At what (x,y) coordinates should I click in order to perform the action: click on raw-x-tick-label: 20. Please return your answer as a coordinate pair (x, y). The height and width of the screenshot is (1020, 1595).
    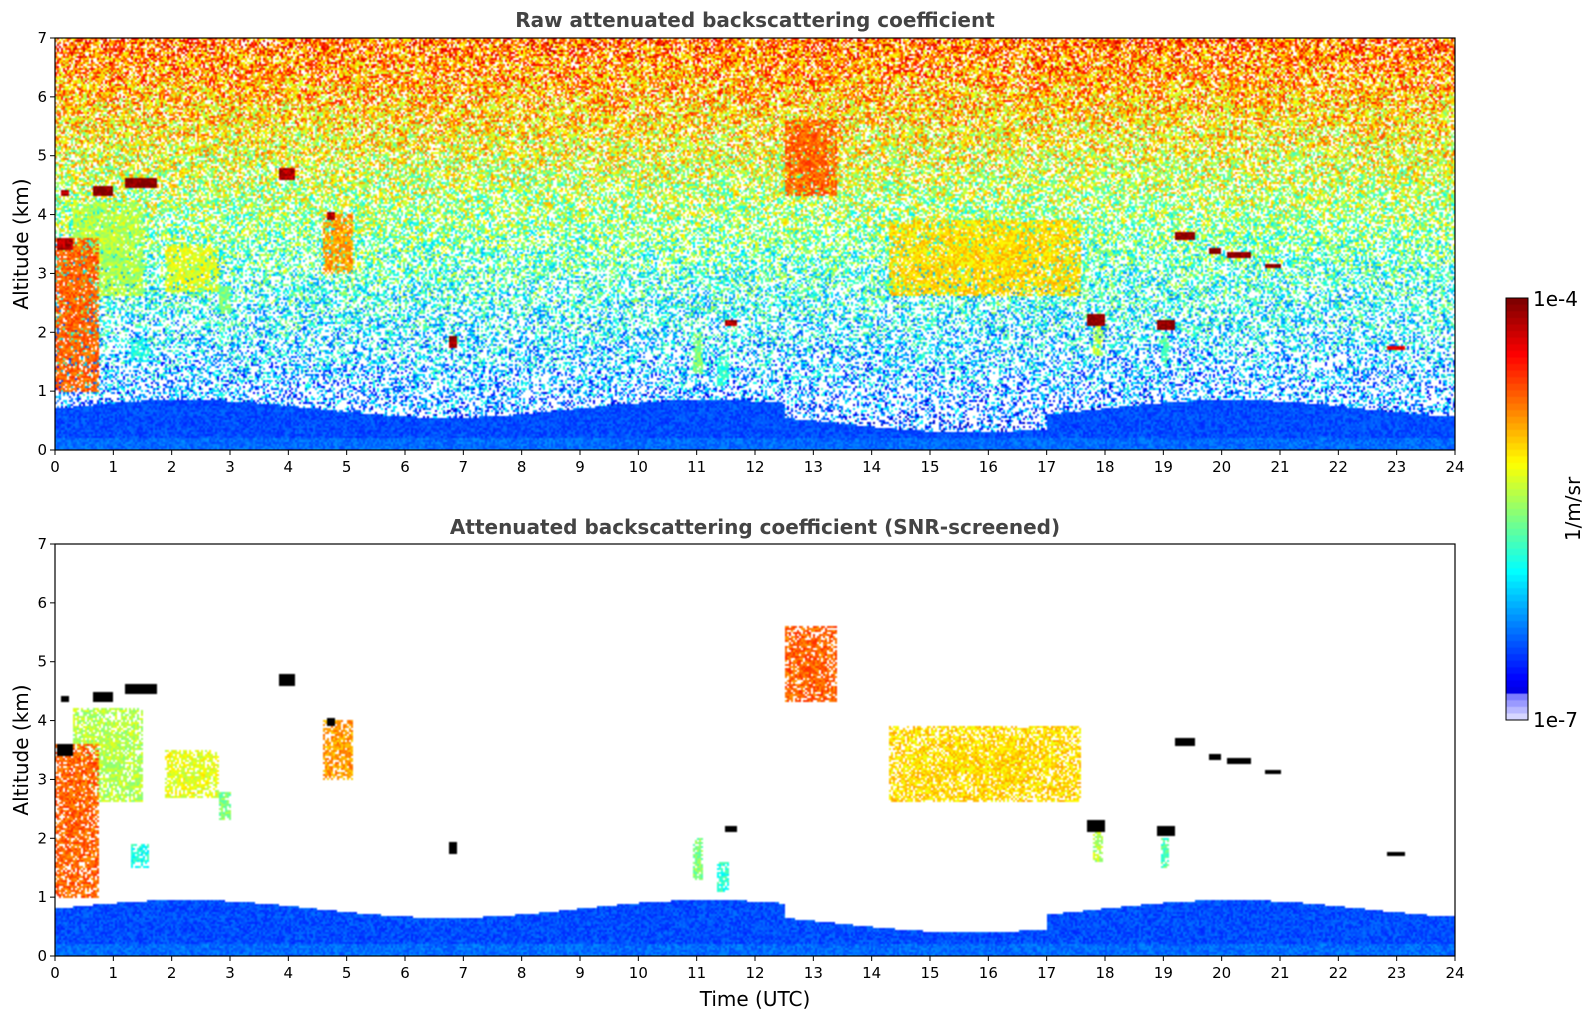
    Looking at the image, I should click on (1221, 467).